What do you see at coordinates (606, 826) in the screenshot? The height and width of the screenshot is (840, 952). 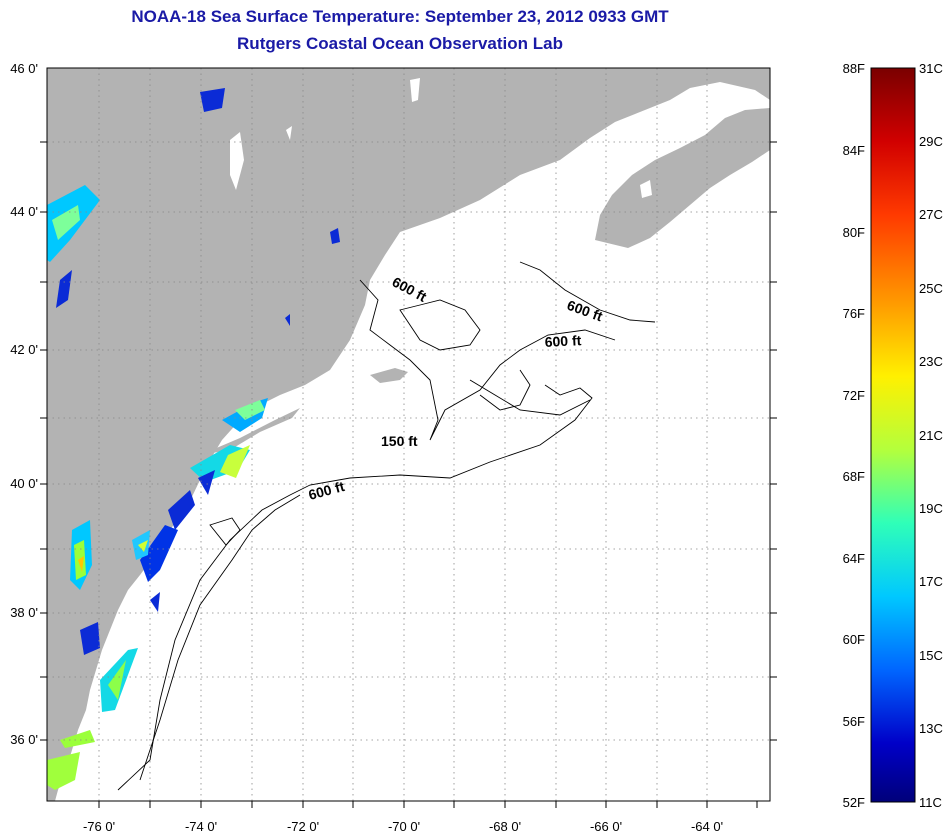 I see `lon-label: -66 0'` at bounding box center [606, 826].